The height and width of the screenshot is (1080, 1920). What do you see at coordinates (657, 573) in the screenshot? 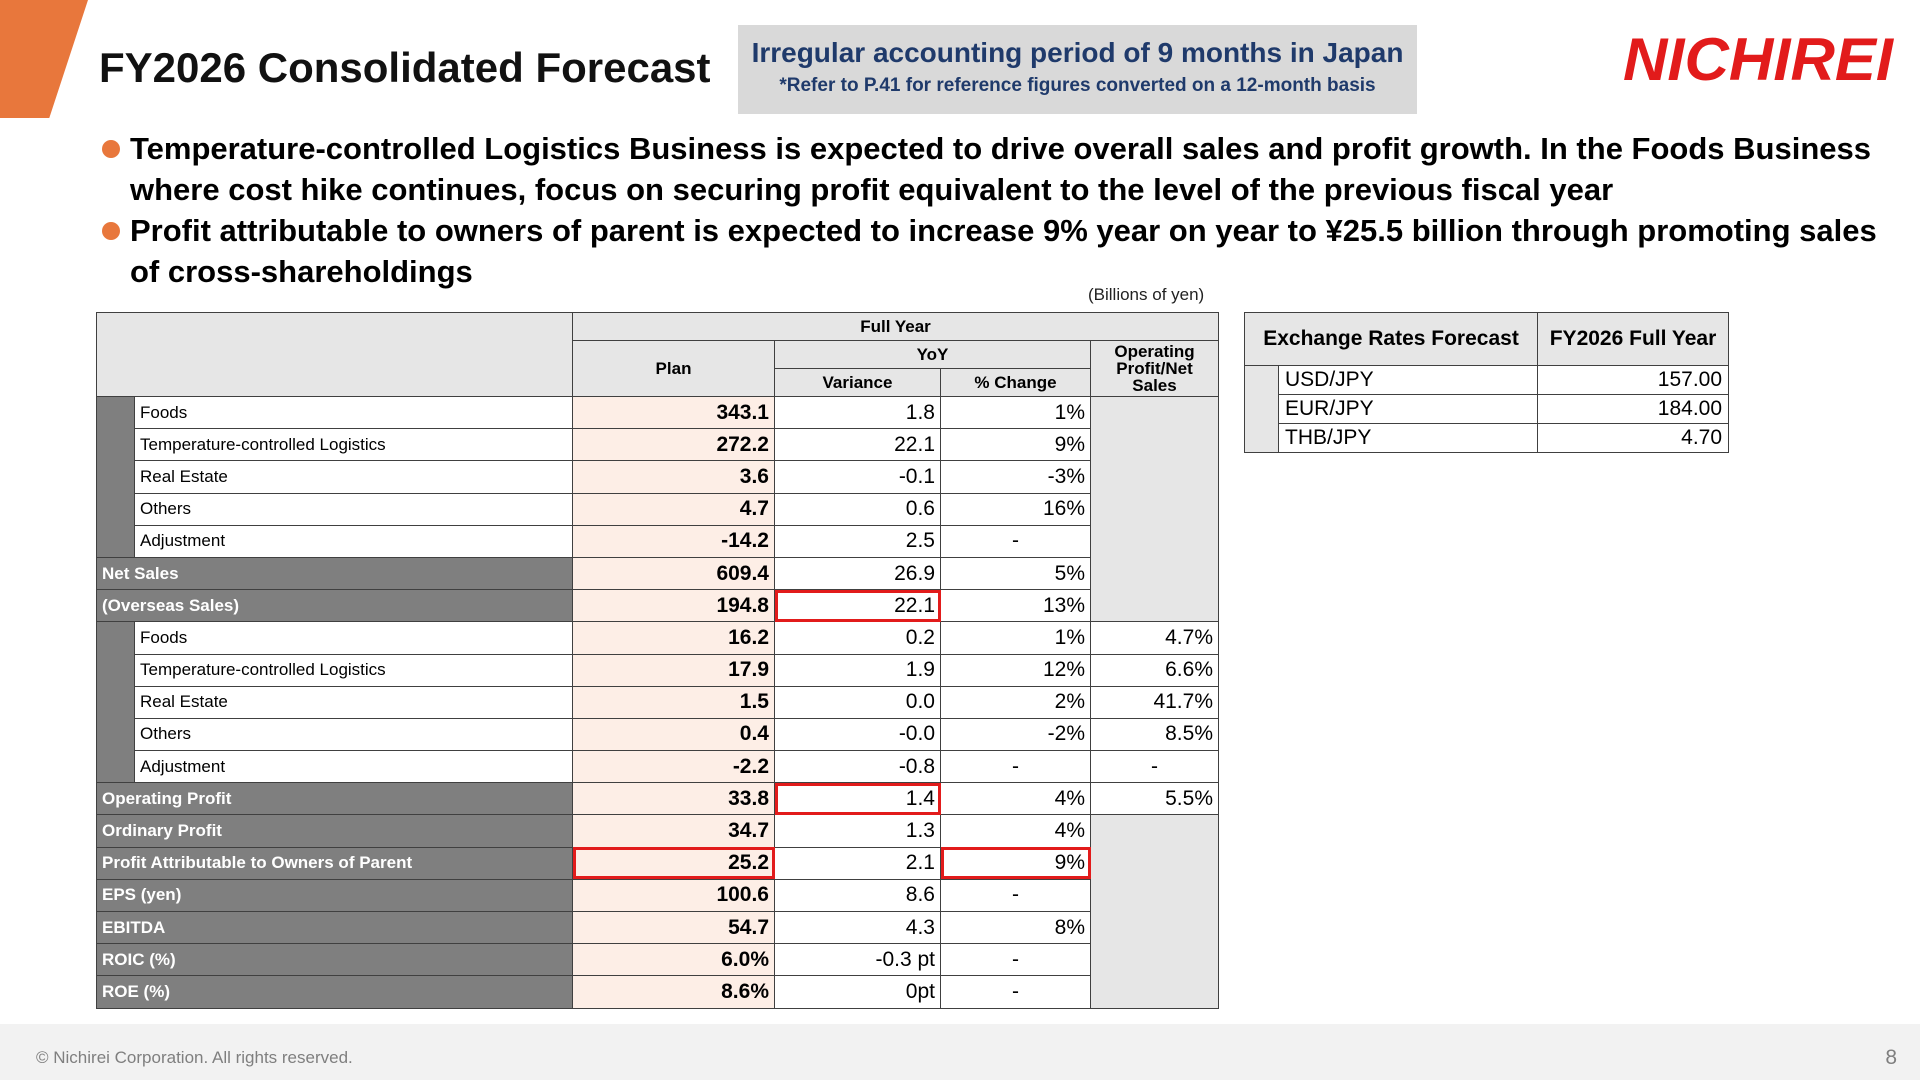
I see `table-row: Net Sales 609.4 26.9 5%` at bounding box center [657, 573].